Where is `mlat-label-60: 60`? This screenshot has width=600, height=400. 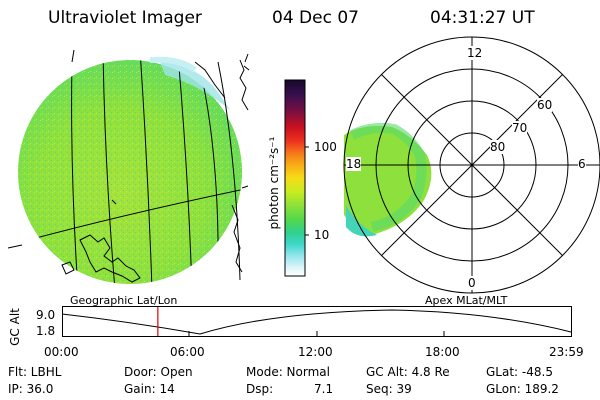
mlat-label-60: 60 is located at coordinates (545, 105).